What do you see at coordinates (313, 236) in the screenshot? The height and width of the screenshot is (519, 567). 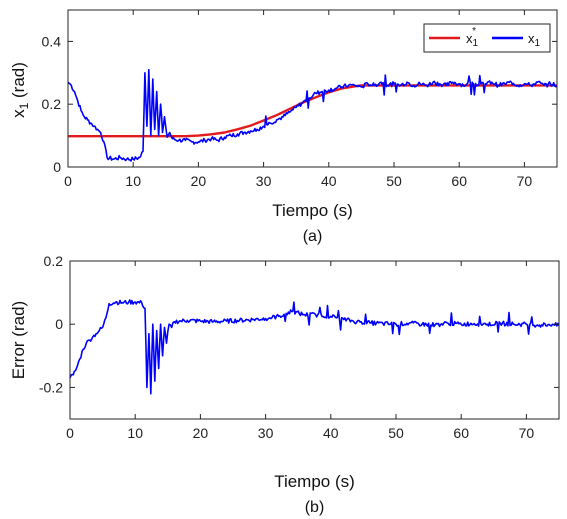 I see `caption-a: (a)` at bounding box center [313, 236].